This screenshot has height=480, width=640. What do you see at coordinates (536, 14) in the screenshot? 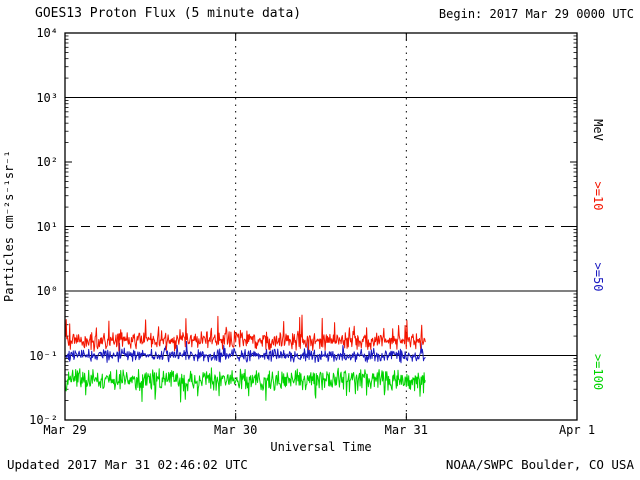
I see `begin-time-label: Begin: 2017 Mar 29 0000 UTC` at bounding box center [536, 14].